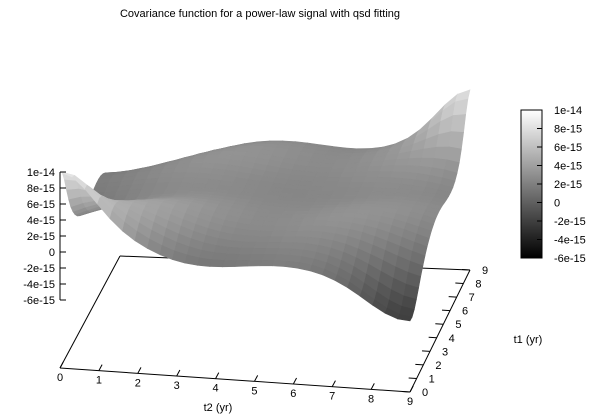  I want to click on x-tick-label: 7, so click(332, 397).